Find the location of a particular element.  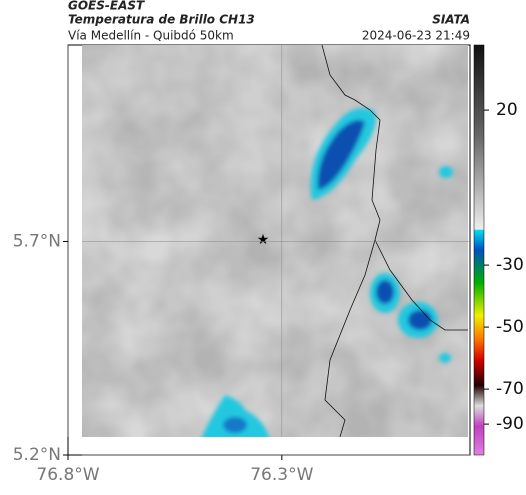

colorbar is located at coordinates (479, 250).